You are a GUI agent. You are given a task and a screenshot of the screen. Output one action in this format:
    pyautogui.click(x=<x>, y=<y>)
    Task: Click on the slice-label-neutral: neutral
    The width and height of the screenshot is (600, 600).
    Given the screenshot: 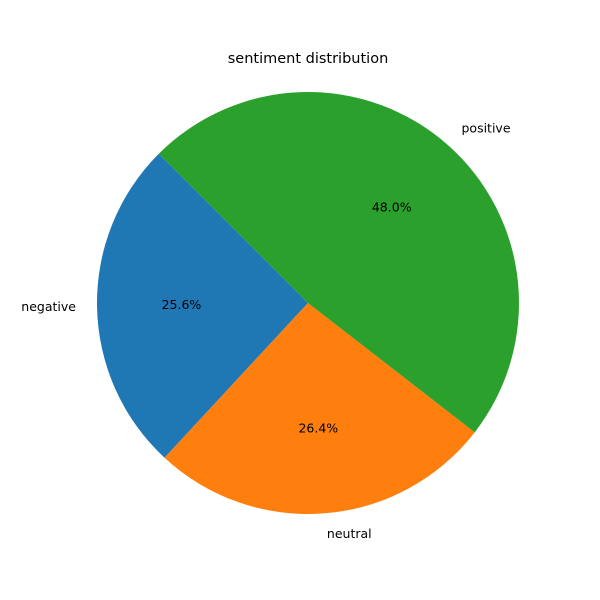 What is the action you would take?
    pyautogui.click(x=349, y=533)
    